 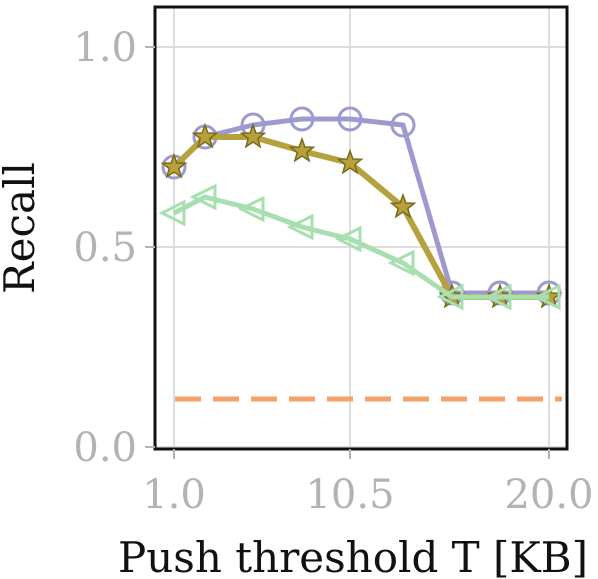 What do you see at coordinates (353, 556) in the screenshot?
I see `x-axis-title: Push threshold T [KB]` at bounding box center [353, 556].